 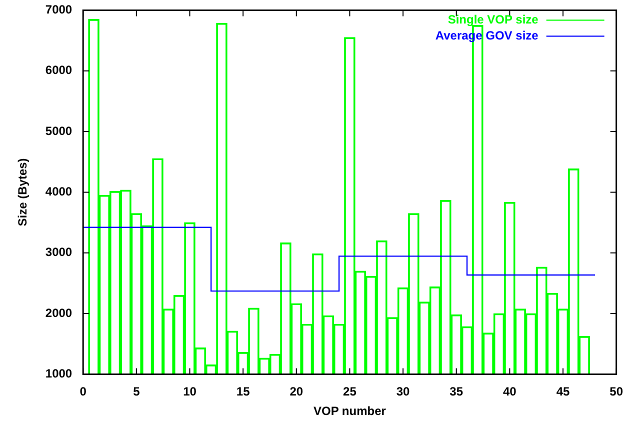 What do you see at coordinates (58, 131) in the screenshot?
I see `y-tick-label: 5000` at bounding box center [58, 131].